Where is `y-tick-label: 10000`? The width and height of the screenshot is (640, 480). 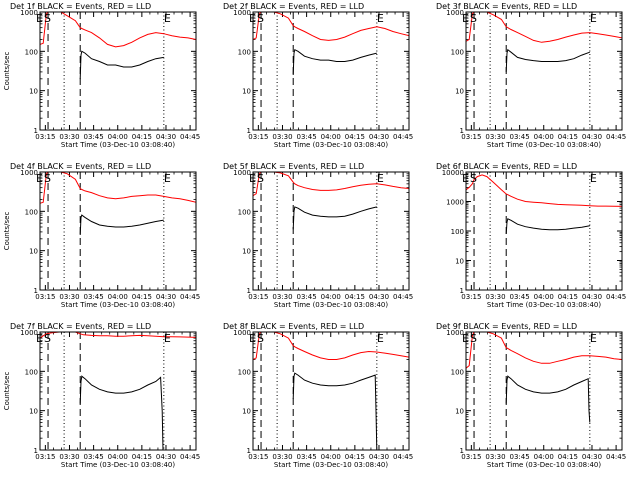
y-tick-label: 10000 is located at coordinates (453, 173).